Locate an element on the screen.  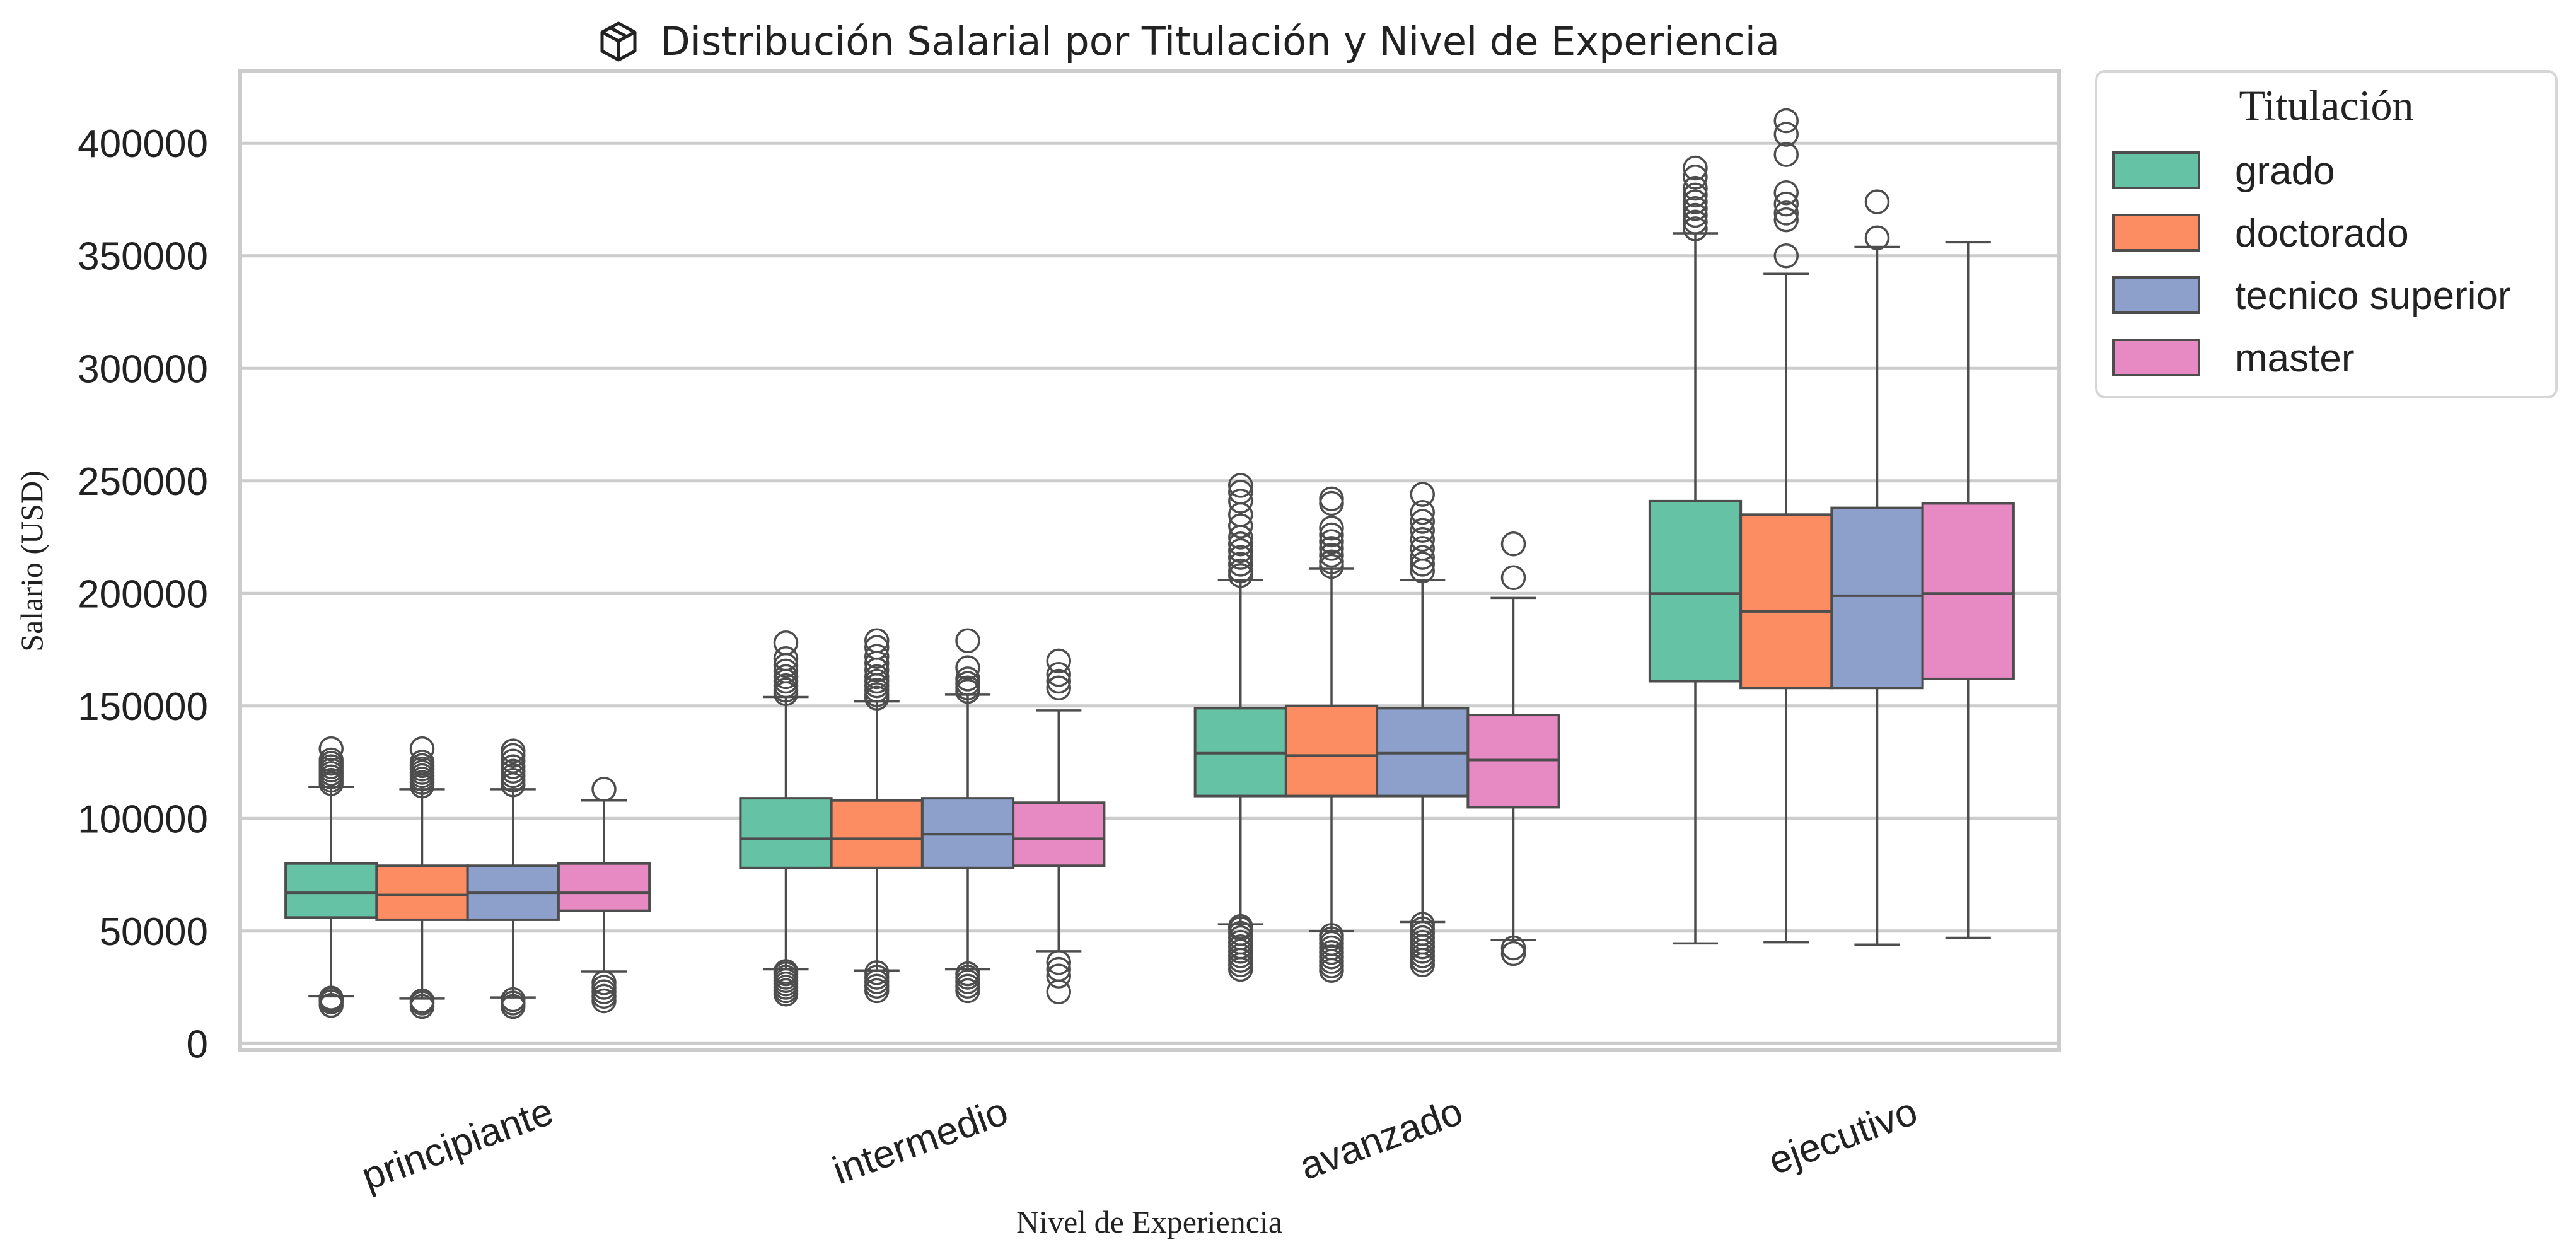
box-doctorado-principiante is located at coordinates (422, 878).